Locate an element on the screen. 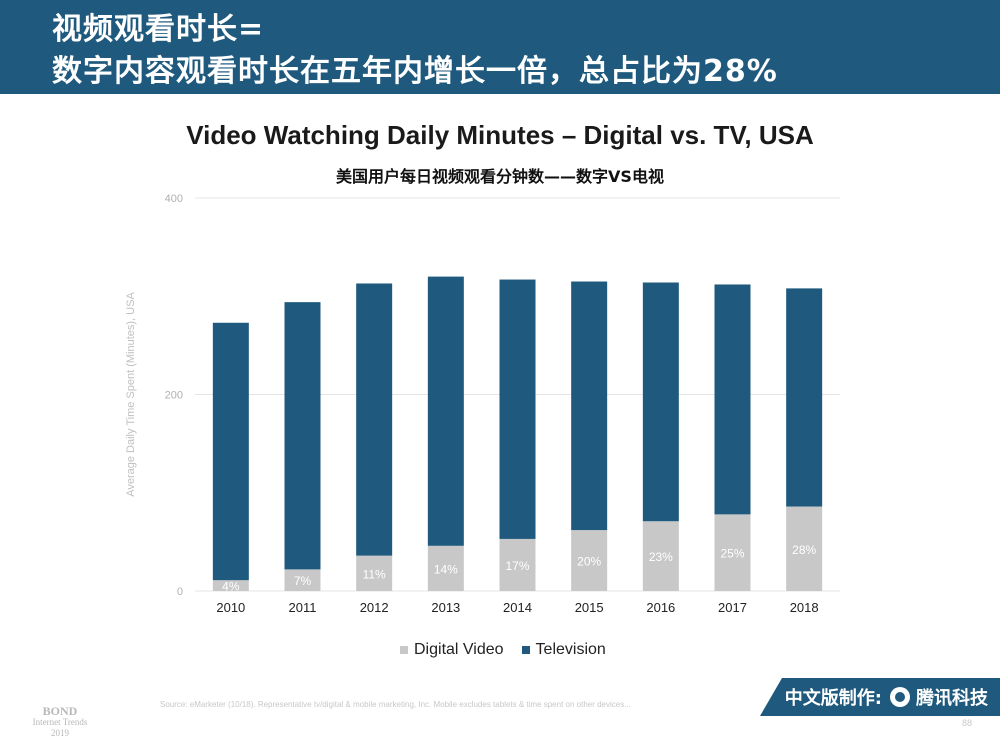  legend-label-digital: Digital Video is located at coordinates (459, 649).